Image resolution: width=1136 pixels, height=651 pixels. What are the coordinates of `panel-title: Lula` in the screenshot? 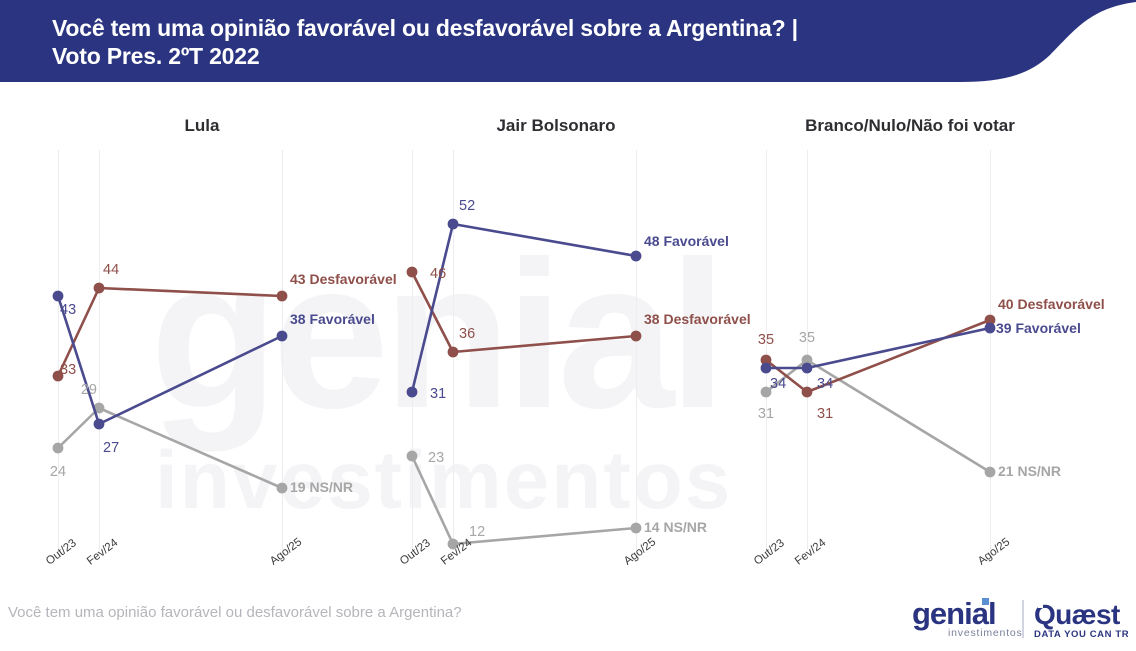 It's located at (202, 125).